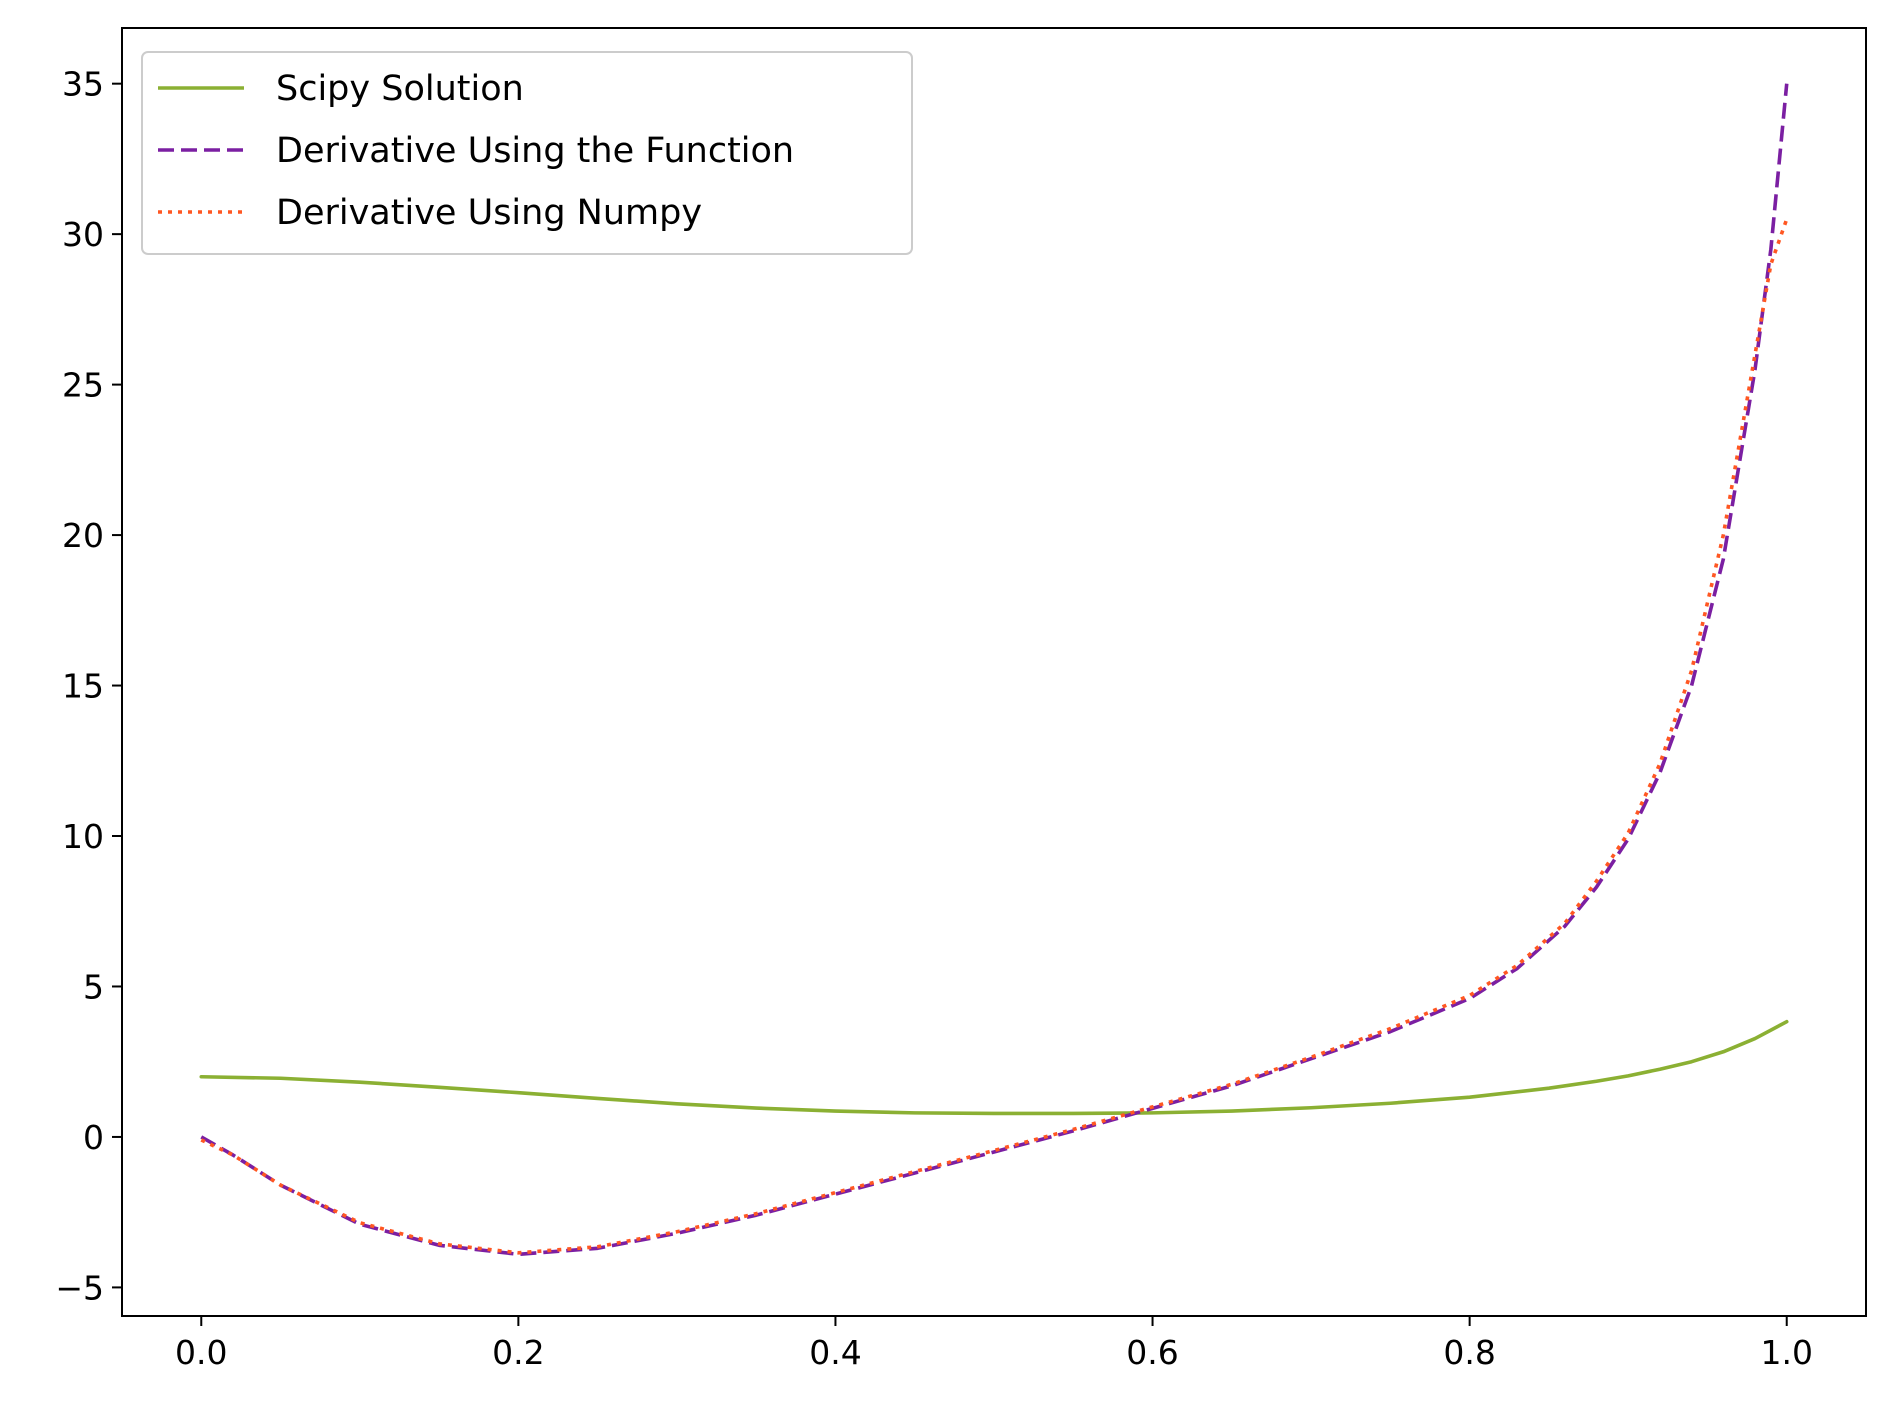 Image resolution: width=1890 pixels, height=1410 pixels. What do you see at coordinates (1786, 1352) in the screenshot?
I see `x-tick-label: 1.0` at bounding box center [1786, 1352].